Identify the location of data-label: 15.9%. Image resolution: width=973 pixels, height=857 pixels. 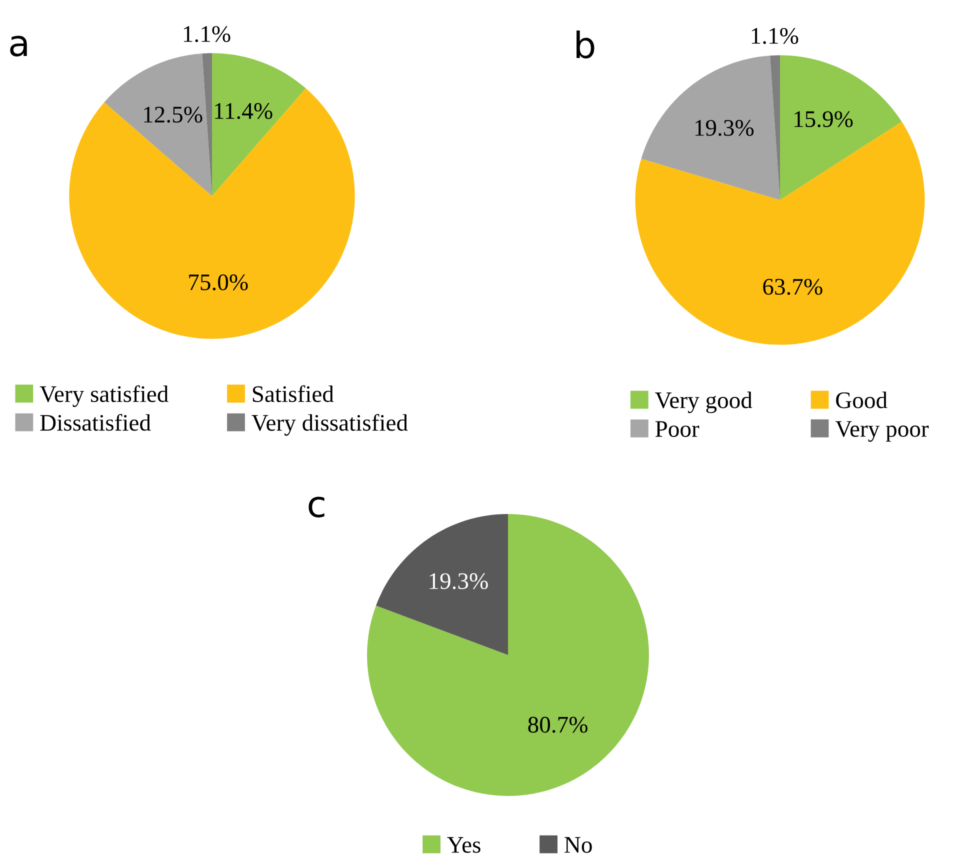
(823, 119).